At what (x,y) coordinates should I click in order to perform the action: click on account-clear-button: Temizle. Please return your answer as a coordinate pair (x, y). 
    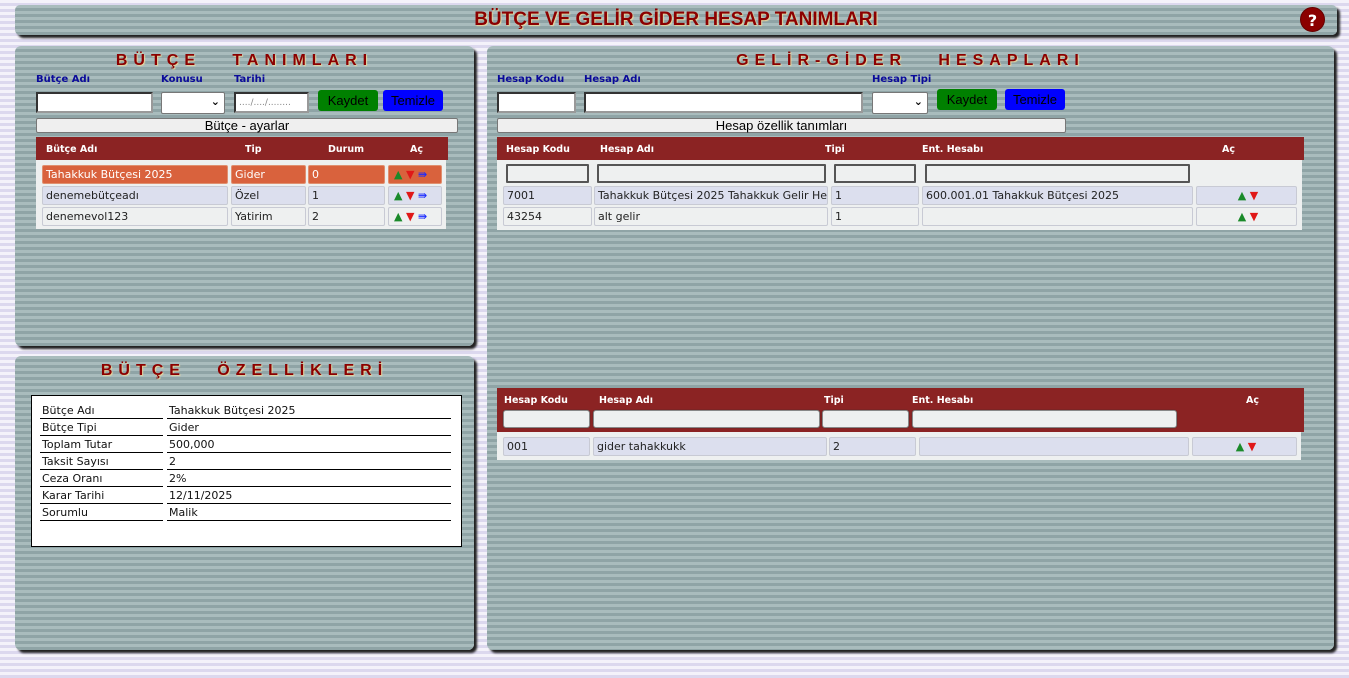
    Looking at the image, I should click on (1035, 99).